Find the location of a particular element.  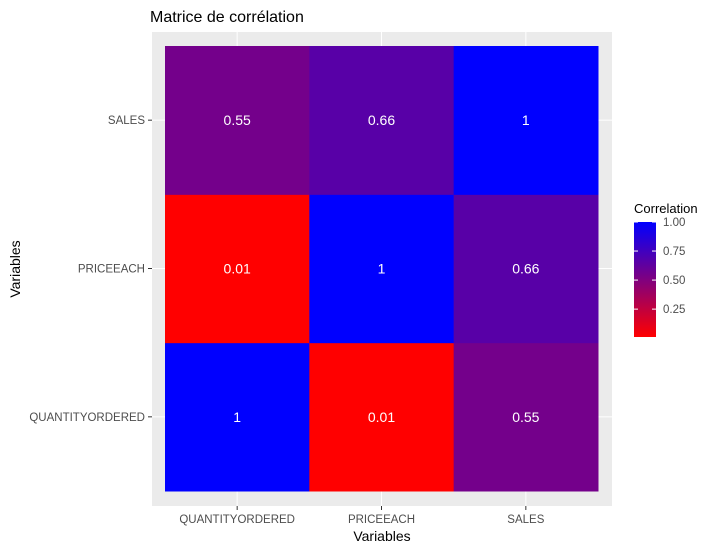

legend-tick-label: 0.50 is located at coordinates (674, 281).